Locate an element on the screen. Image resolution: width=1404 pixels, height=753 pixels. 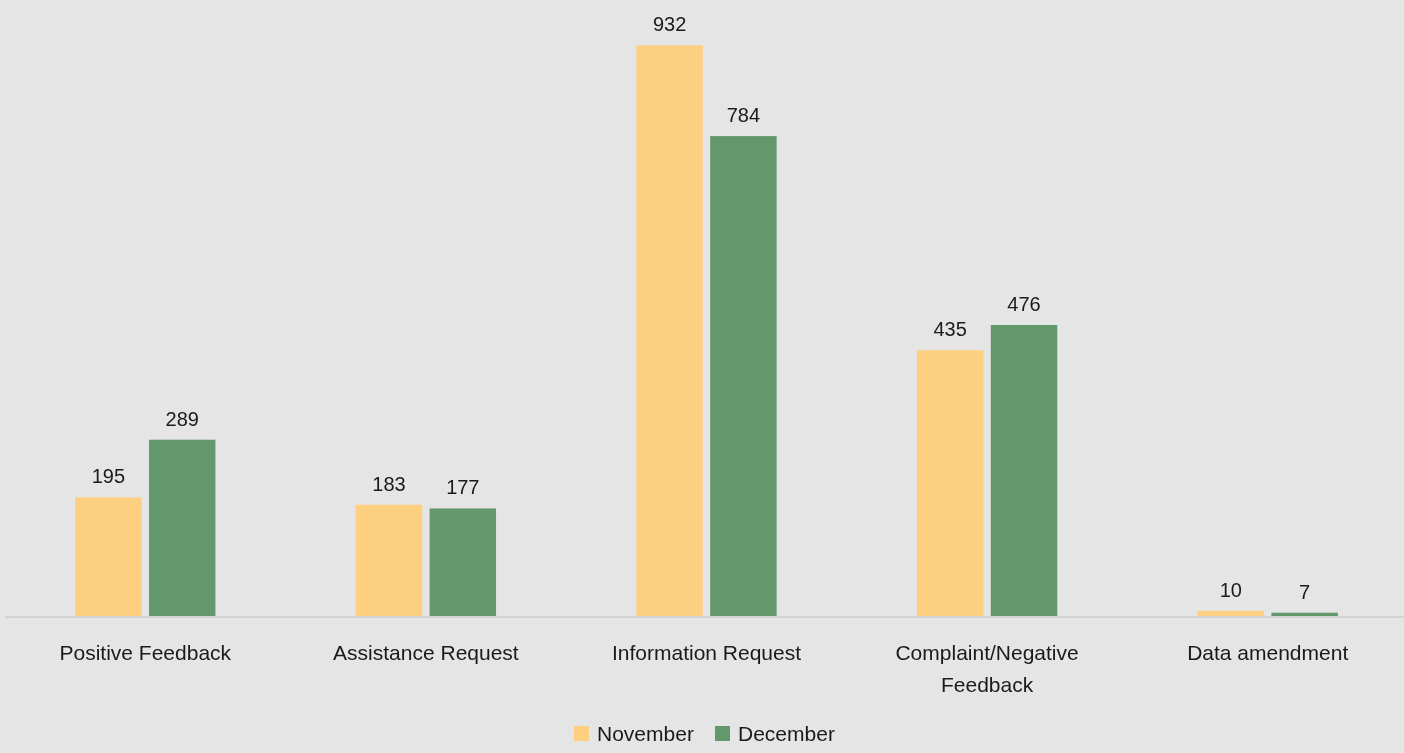
data-label: 10 is located at coordinates (1230, 589).